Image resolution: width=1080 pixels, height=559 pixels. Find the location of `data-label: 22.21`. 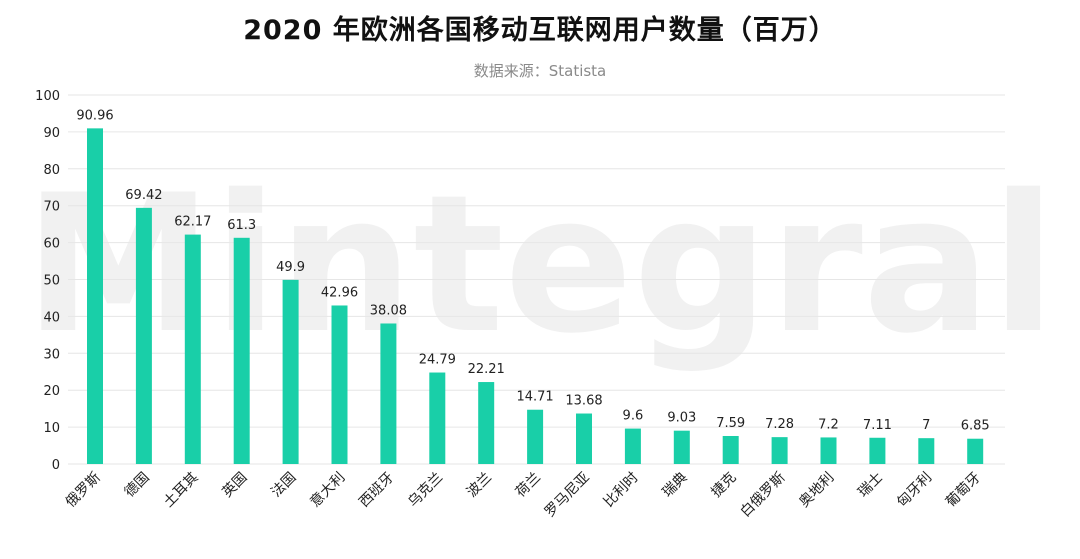

data-label: 22.21 is located at coordinates (486, 369).